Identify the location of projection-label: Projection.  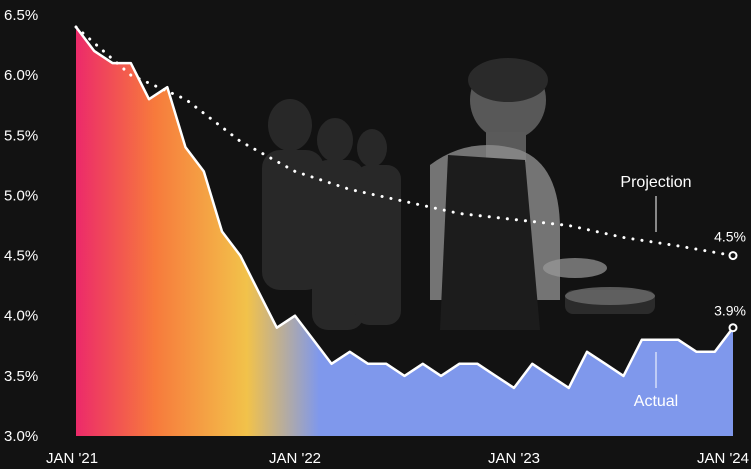
(655, 182).